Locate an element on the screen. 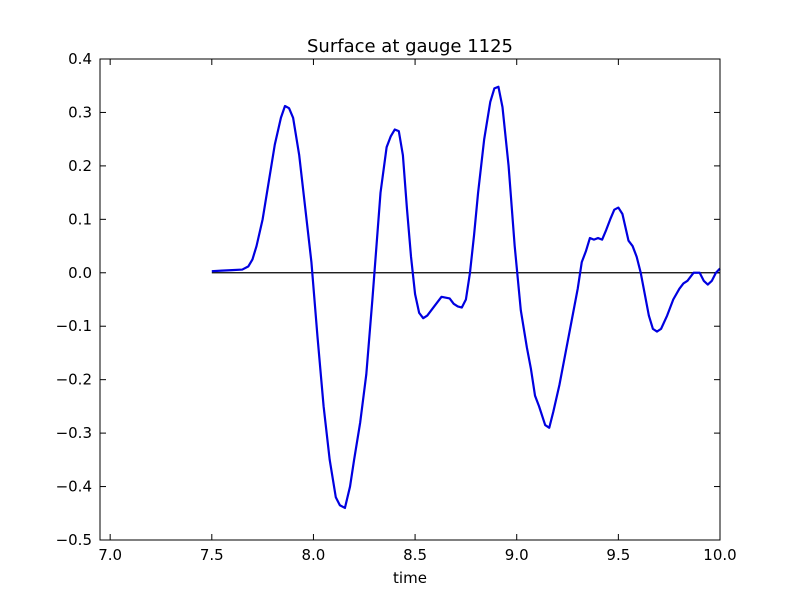 This screenshot has width=800, height=600. x-tick-label: 10.0 is located at coordinates (719, 555).